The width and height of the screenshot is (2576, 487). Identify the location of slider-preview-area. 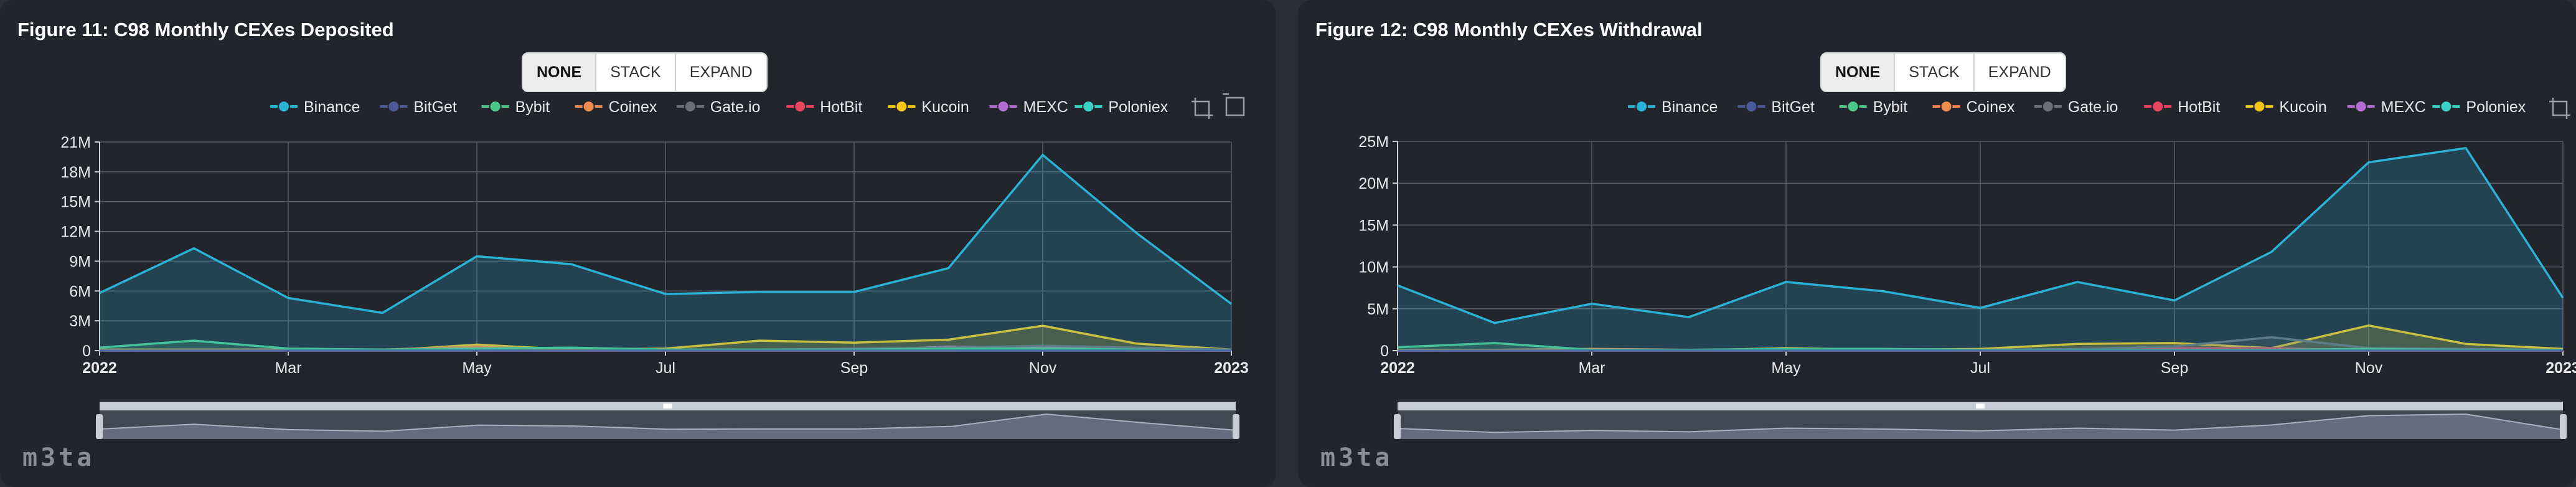
(668, 426).